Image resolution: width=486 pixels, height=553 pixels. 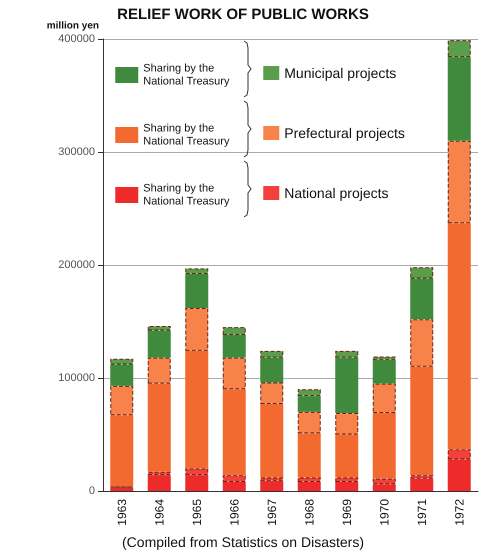 What do you see at coordinates (234, 512) in the screenshot?
I see `x-tick-label: 1966` at bounding box center [234, 512].